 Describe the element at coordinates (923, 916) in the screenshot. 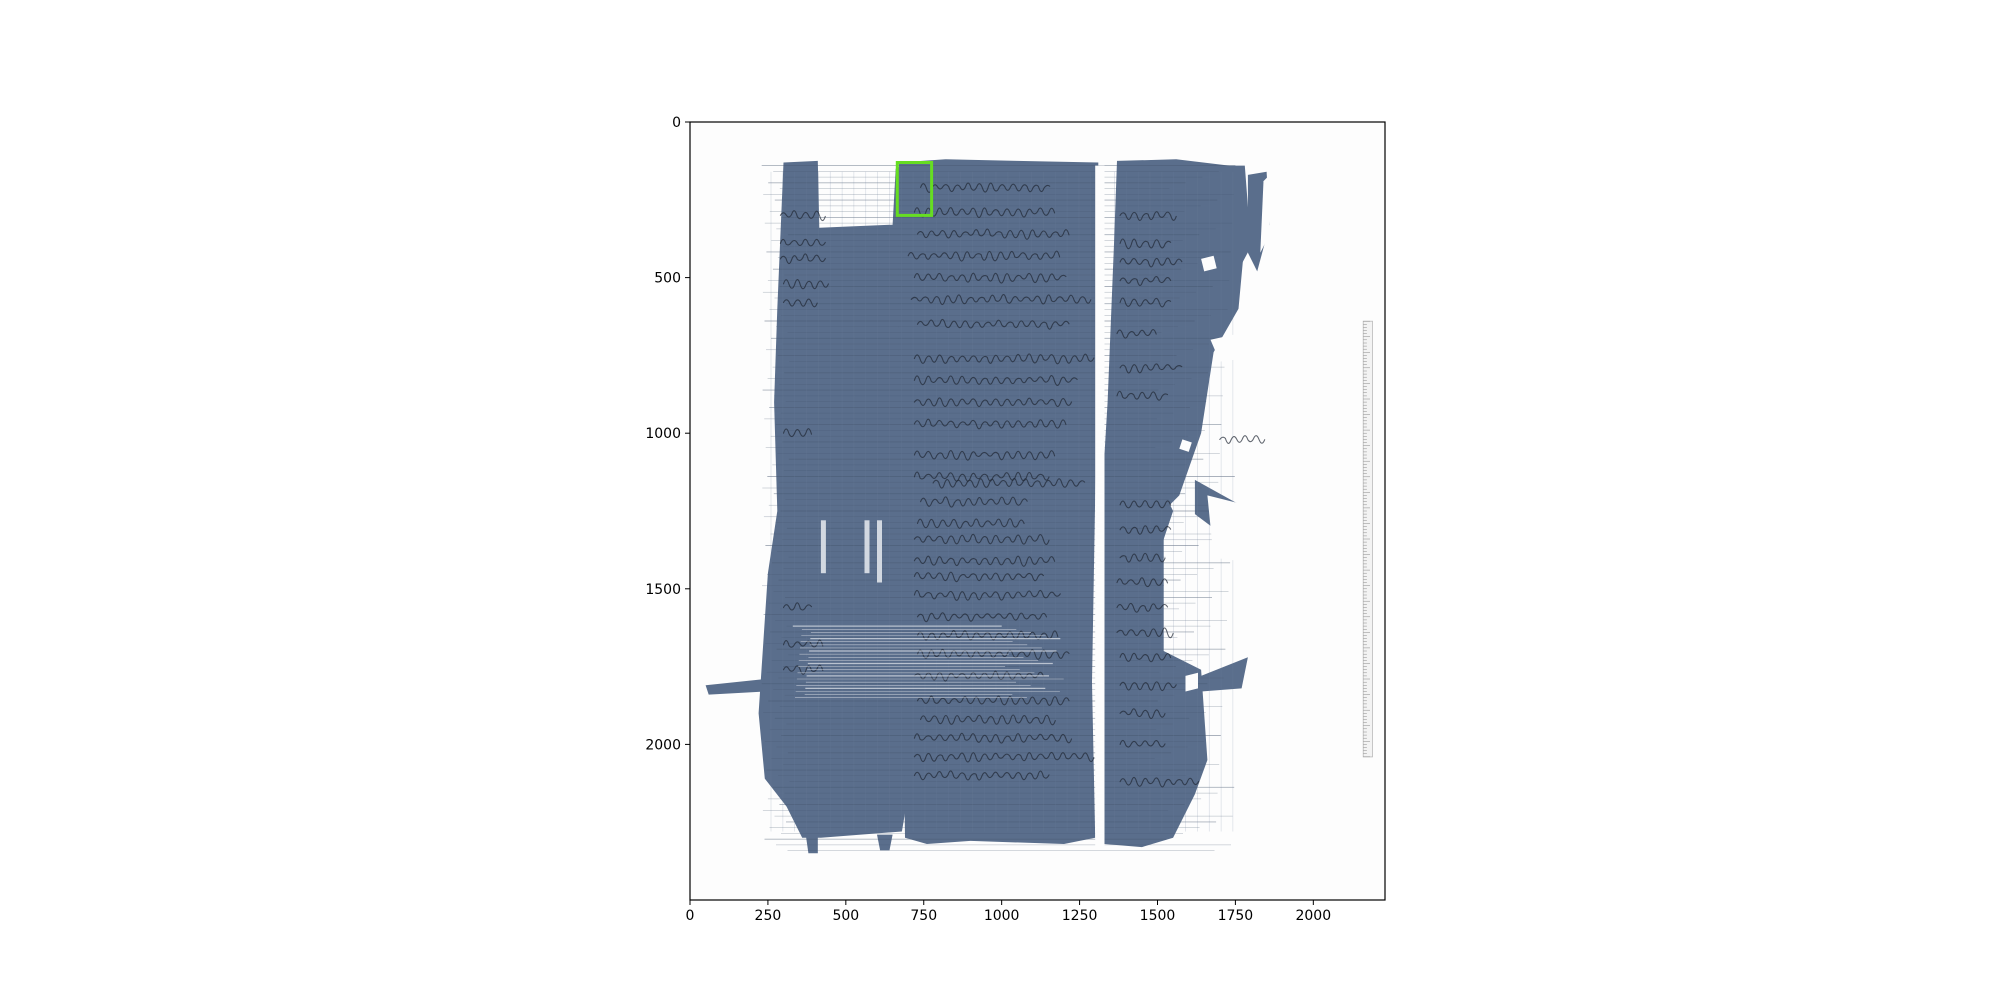

I see `x-tick-label: 750` at that location.